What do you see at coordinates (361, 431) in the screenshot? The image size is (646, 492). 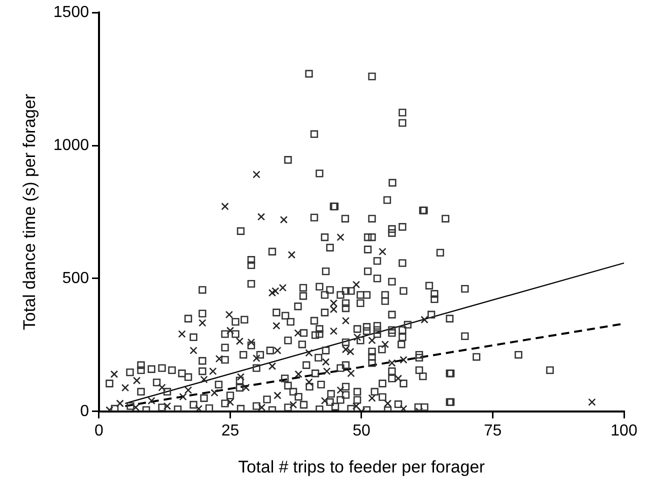 I see `x-tick-label: 50` at bounding box center [361, 431].